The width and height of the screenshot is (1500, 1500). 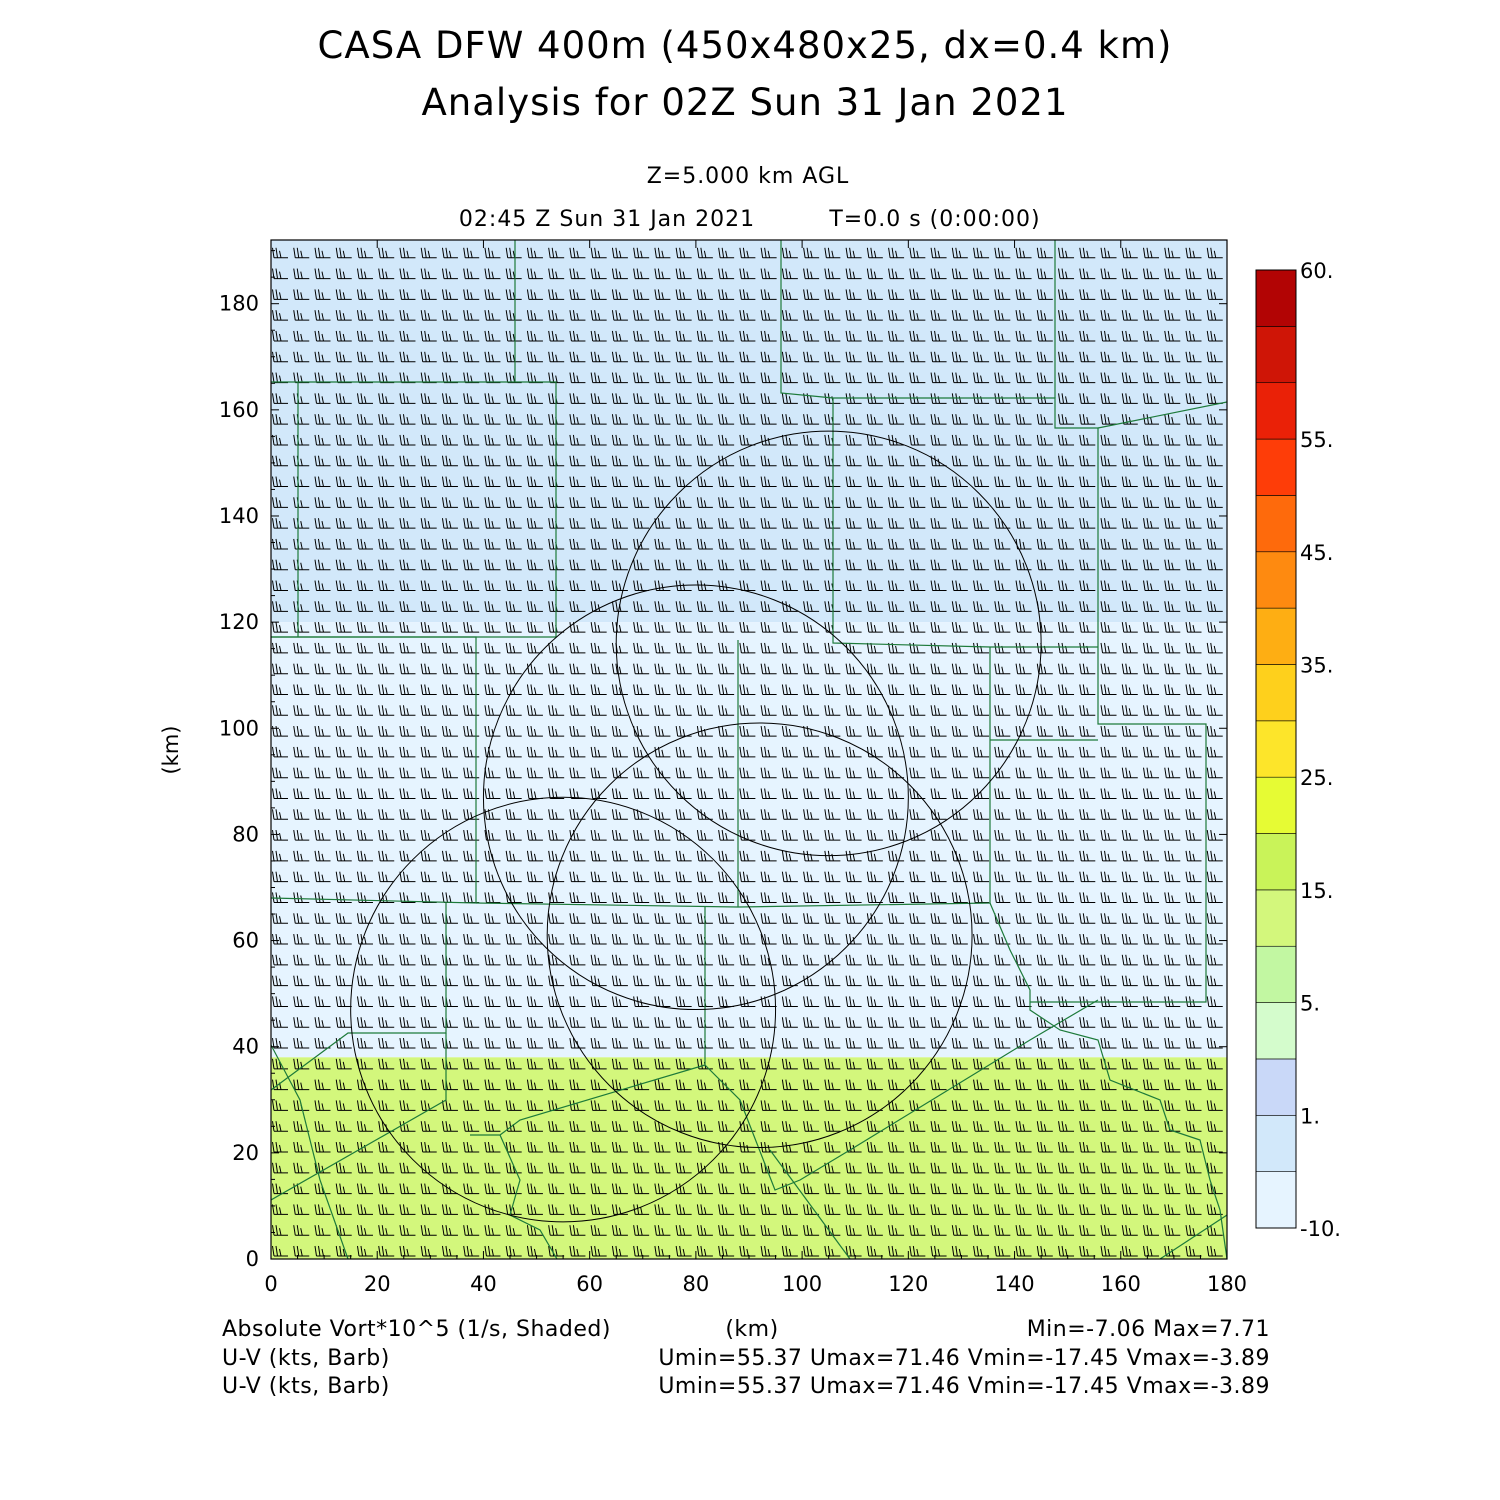 I want to click on y-tick-label: 80, so click(x=245, y=834).